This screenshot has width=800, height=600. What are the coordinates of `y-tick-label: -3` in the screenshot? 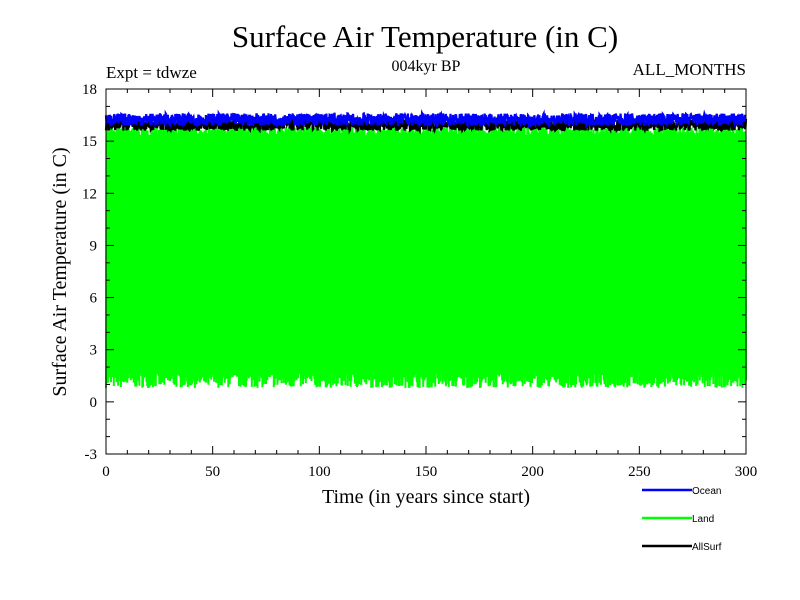 It's located at (91, 455).